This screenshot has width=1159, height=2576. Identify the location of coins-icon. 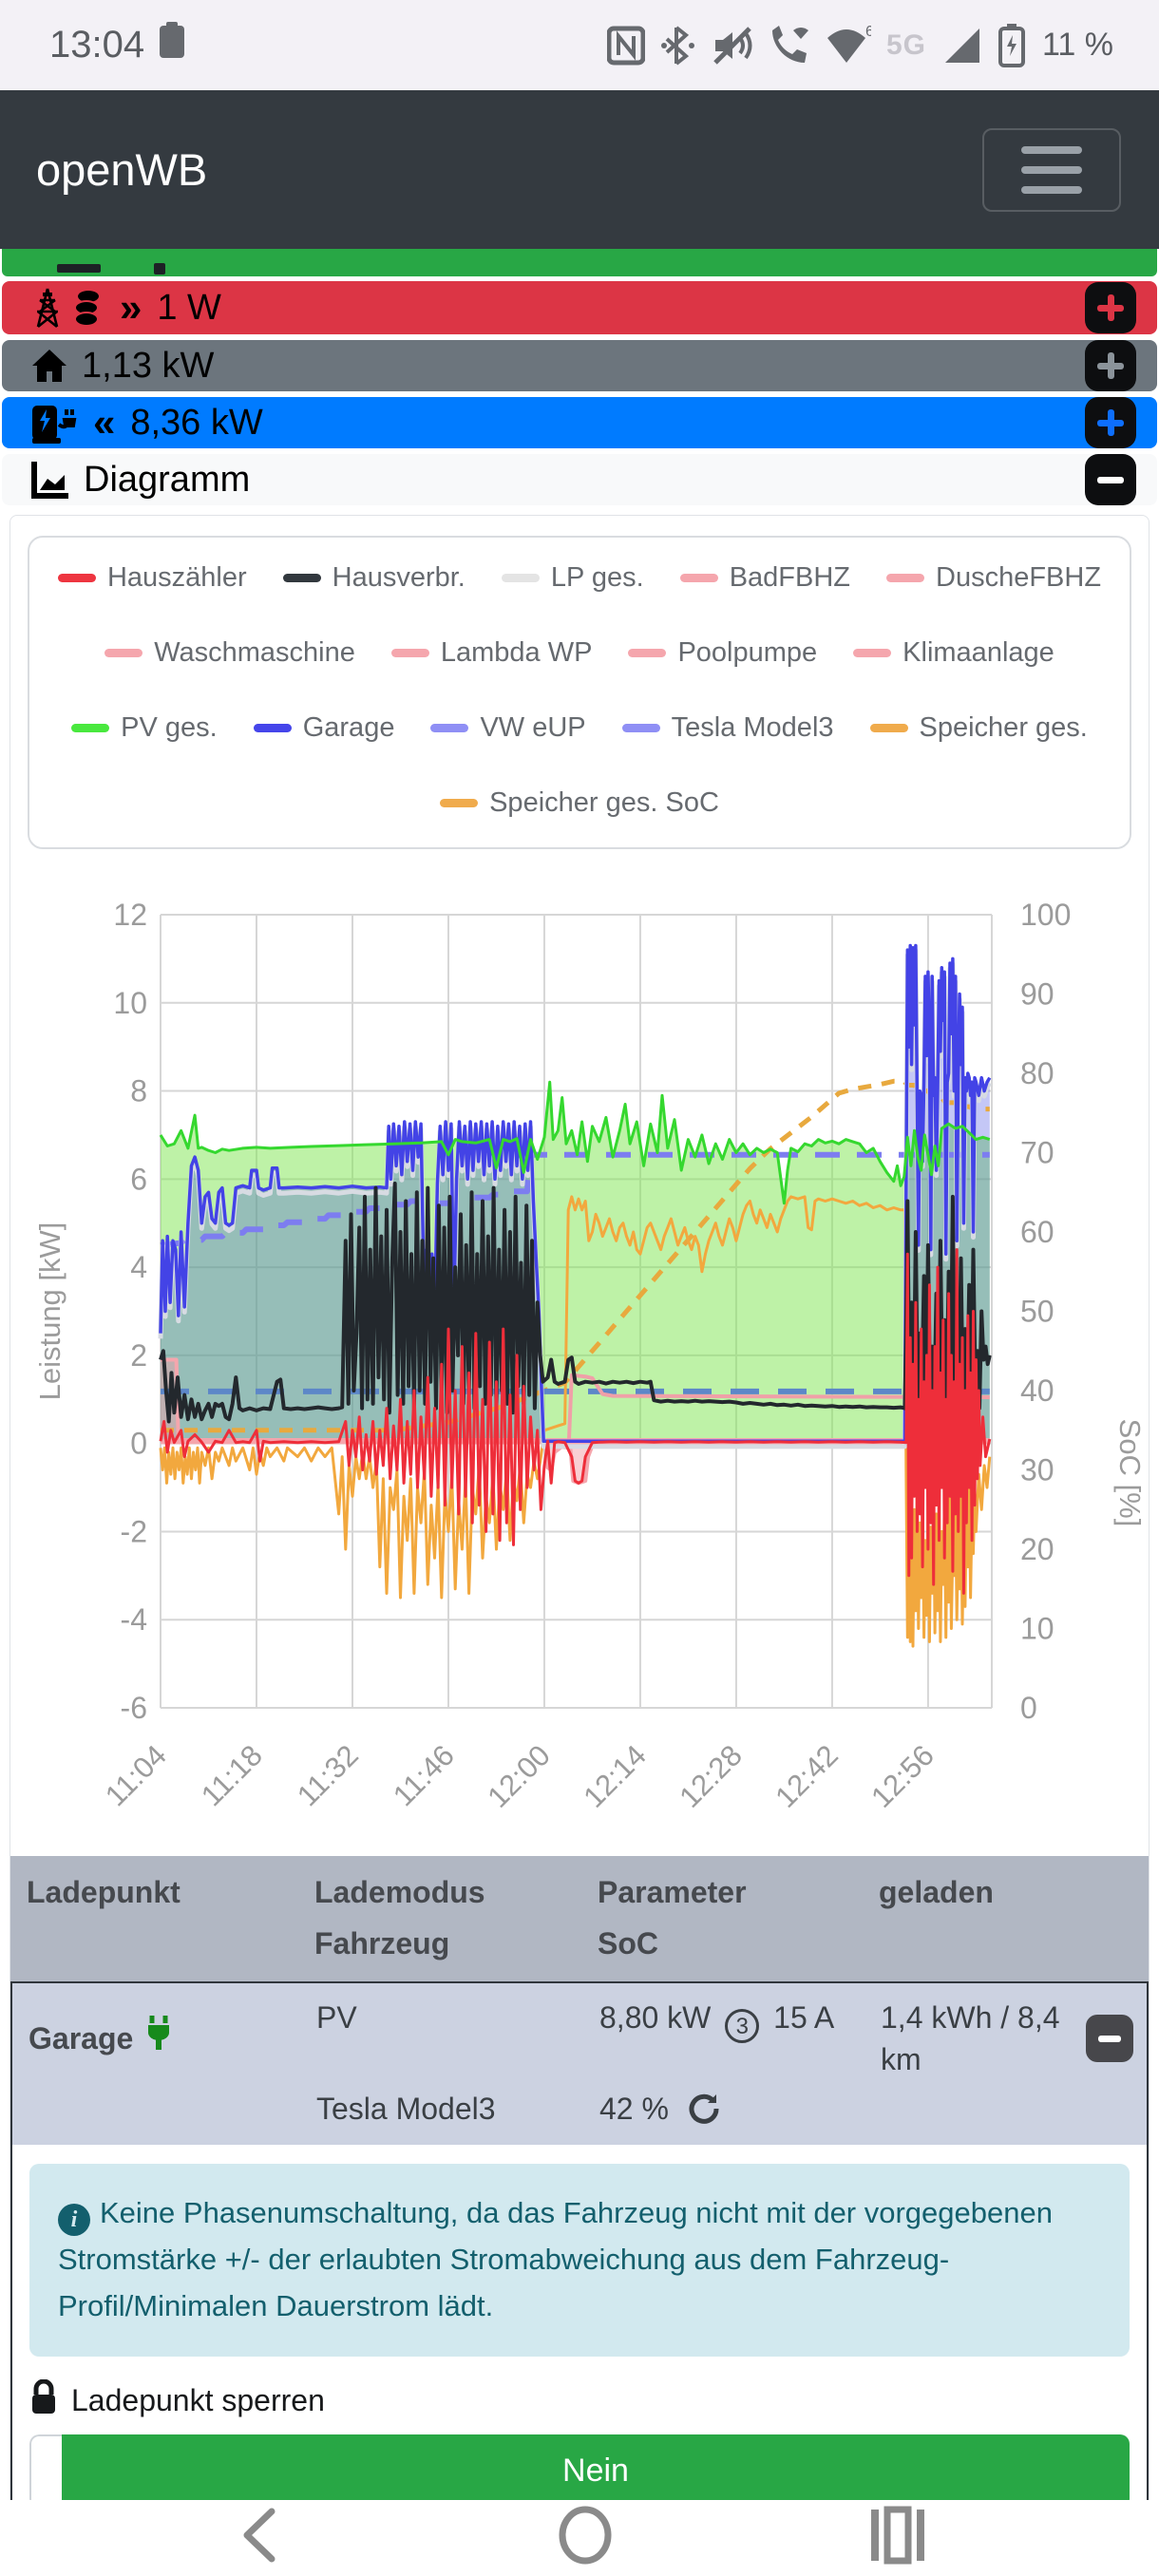
(86, 309).